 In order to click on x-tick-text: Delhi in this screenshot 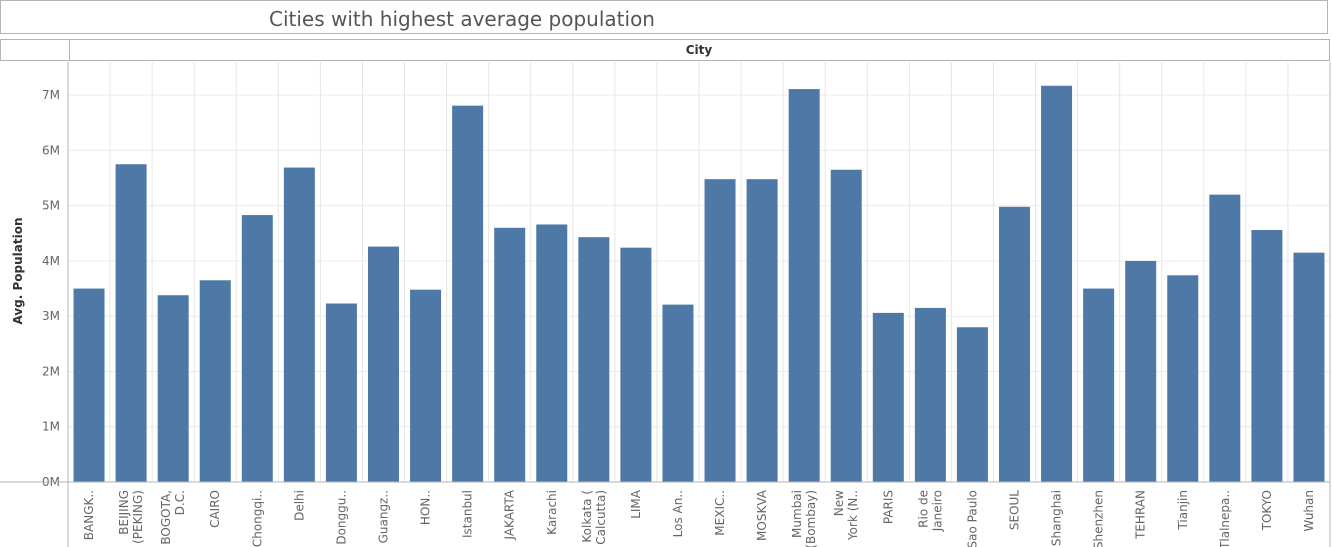, I will do `click(299, 505)`.